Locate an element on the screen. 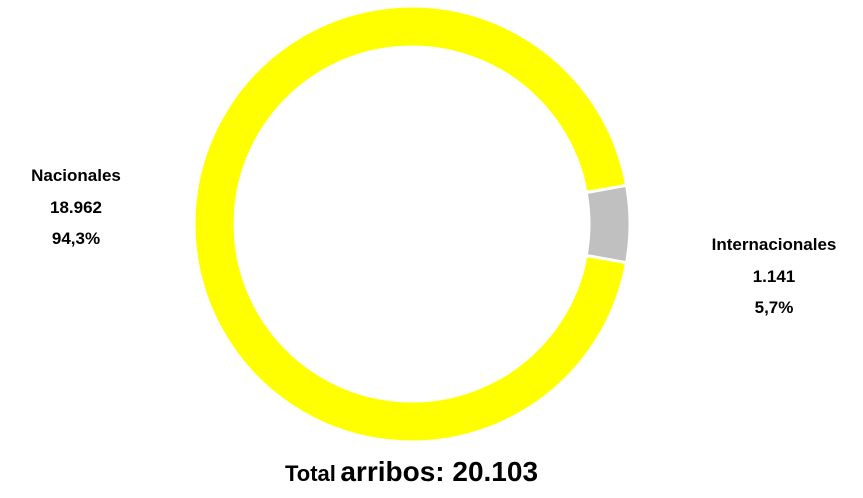  label-nacionales: Nacionales 18.962 94,3% is located at coordinates (76, 207).